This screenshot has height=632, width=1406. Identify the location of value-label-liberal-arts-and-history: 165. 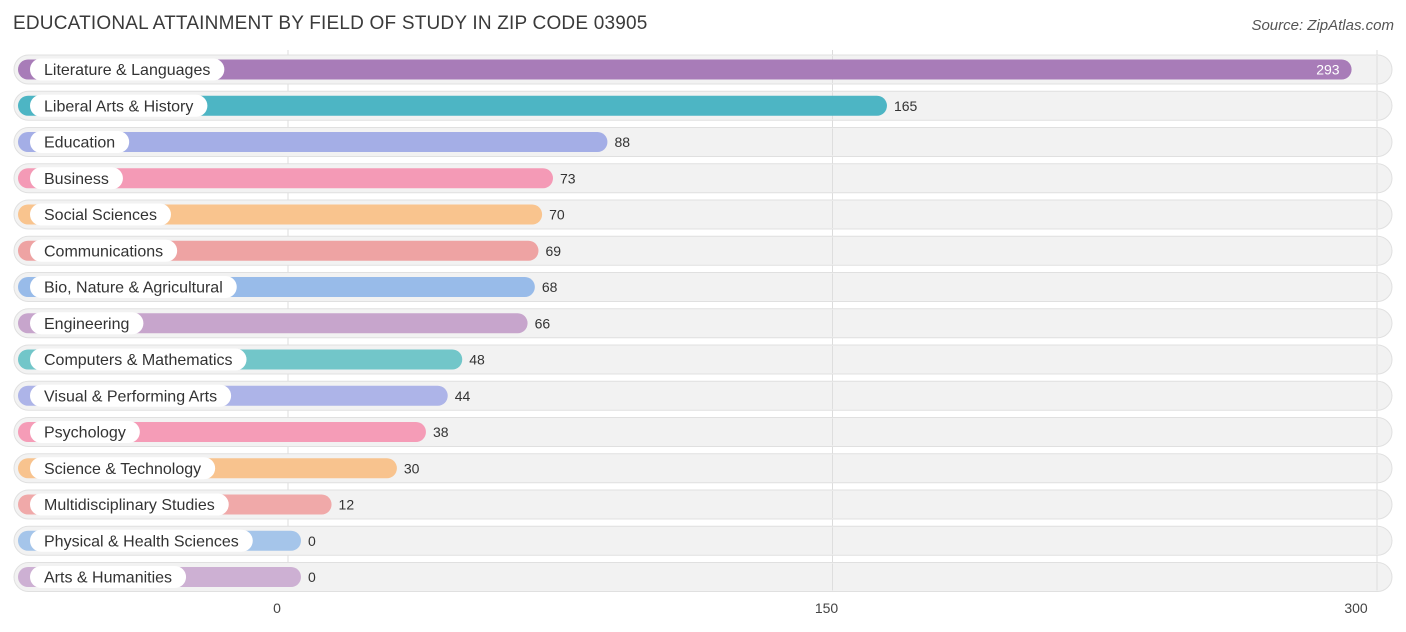
(906, 106).